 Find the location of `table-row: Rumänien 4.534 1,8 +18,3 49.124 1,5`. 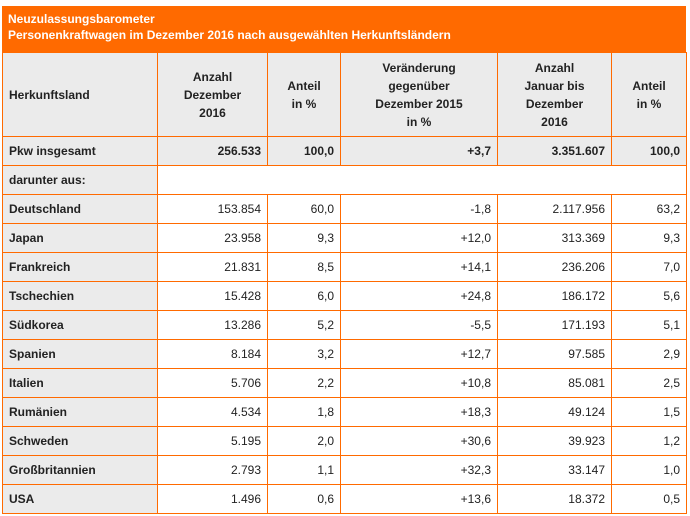

table-row: Rumänien 4.534 1,8 +18,3 49.124 1,5 is located at coordinates (344, 412).